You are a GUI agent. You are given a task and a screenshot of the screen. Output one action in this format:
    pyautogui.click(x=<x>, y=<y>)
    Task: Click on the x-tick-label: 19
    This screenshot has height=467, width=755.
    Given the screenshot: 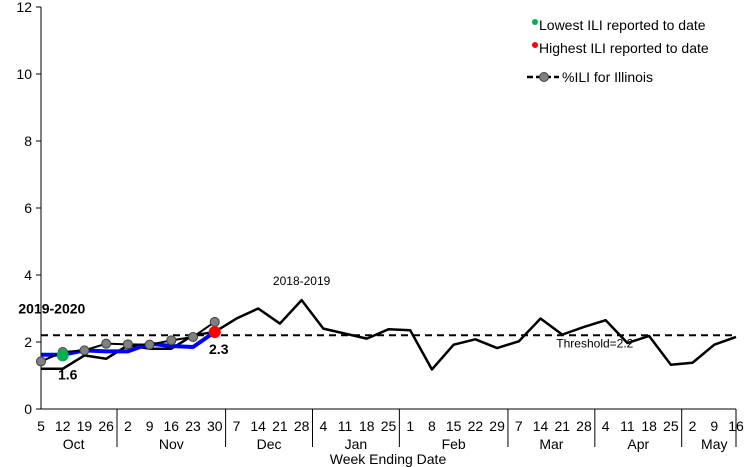 What is the action you would take?
    pyautogui.click(x=85, y=426)
    